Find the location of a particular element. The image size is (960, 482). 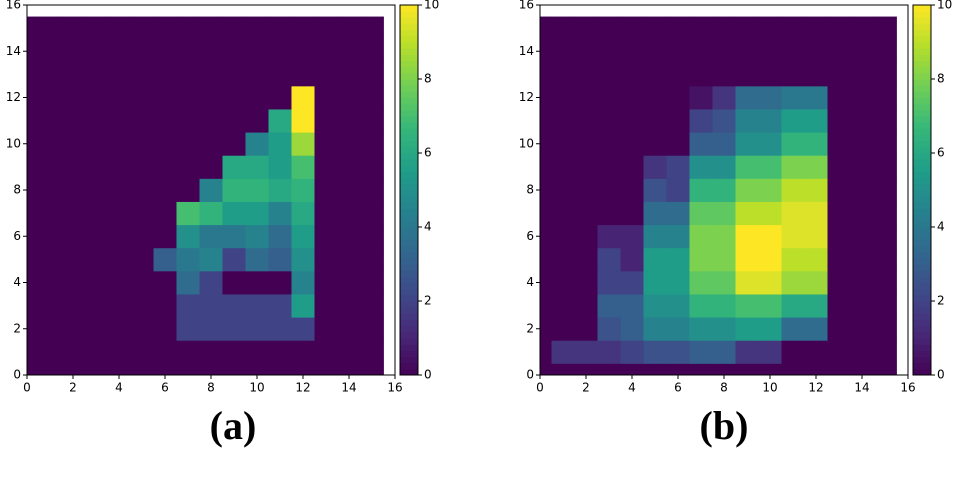

y-tick-label: 12 is located at coordinates (526, 97).